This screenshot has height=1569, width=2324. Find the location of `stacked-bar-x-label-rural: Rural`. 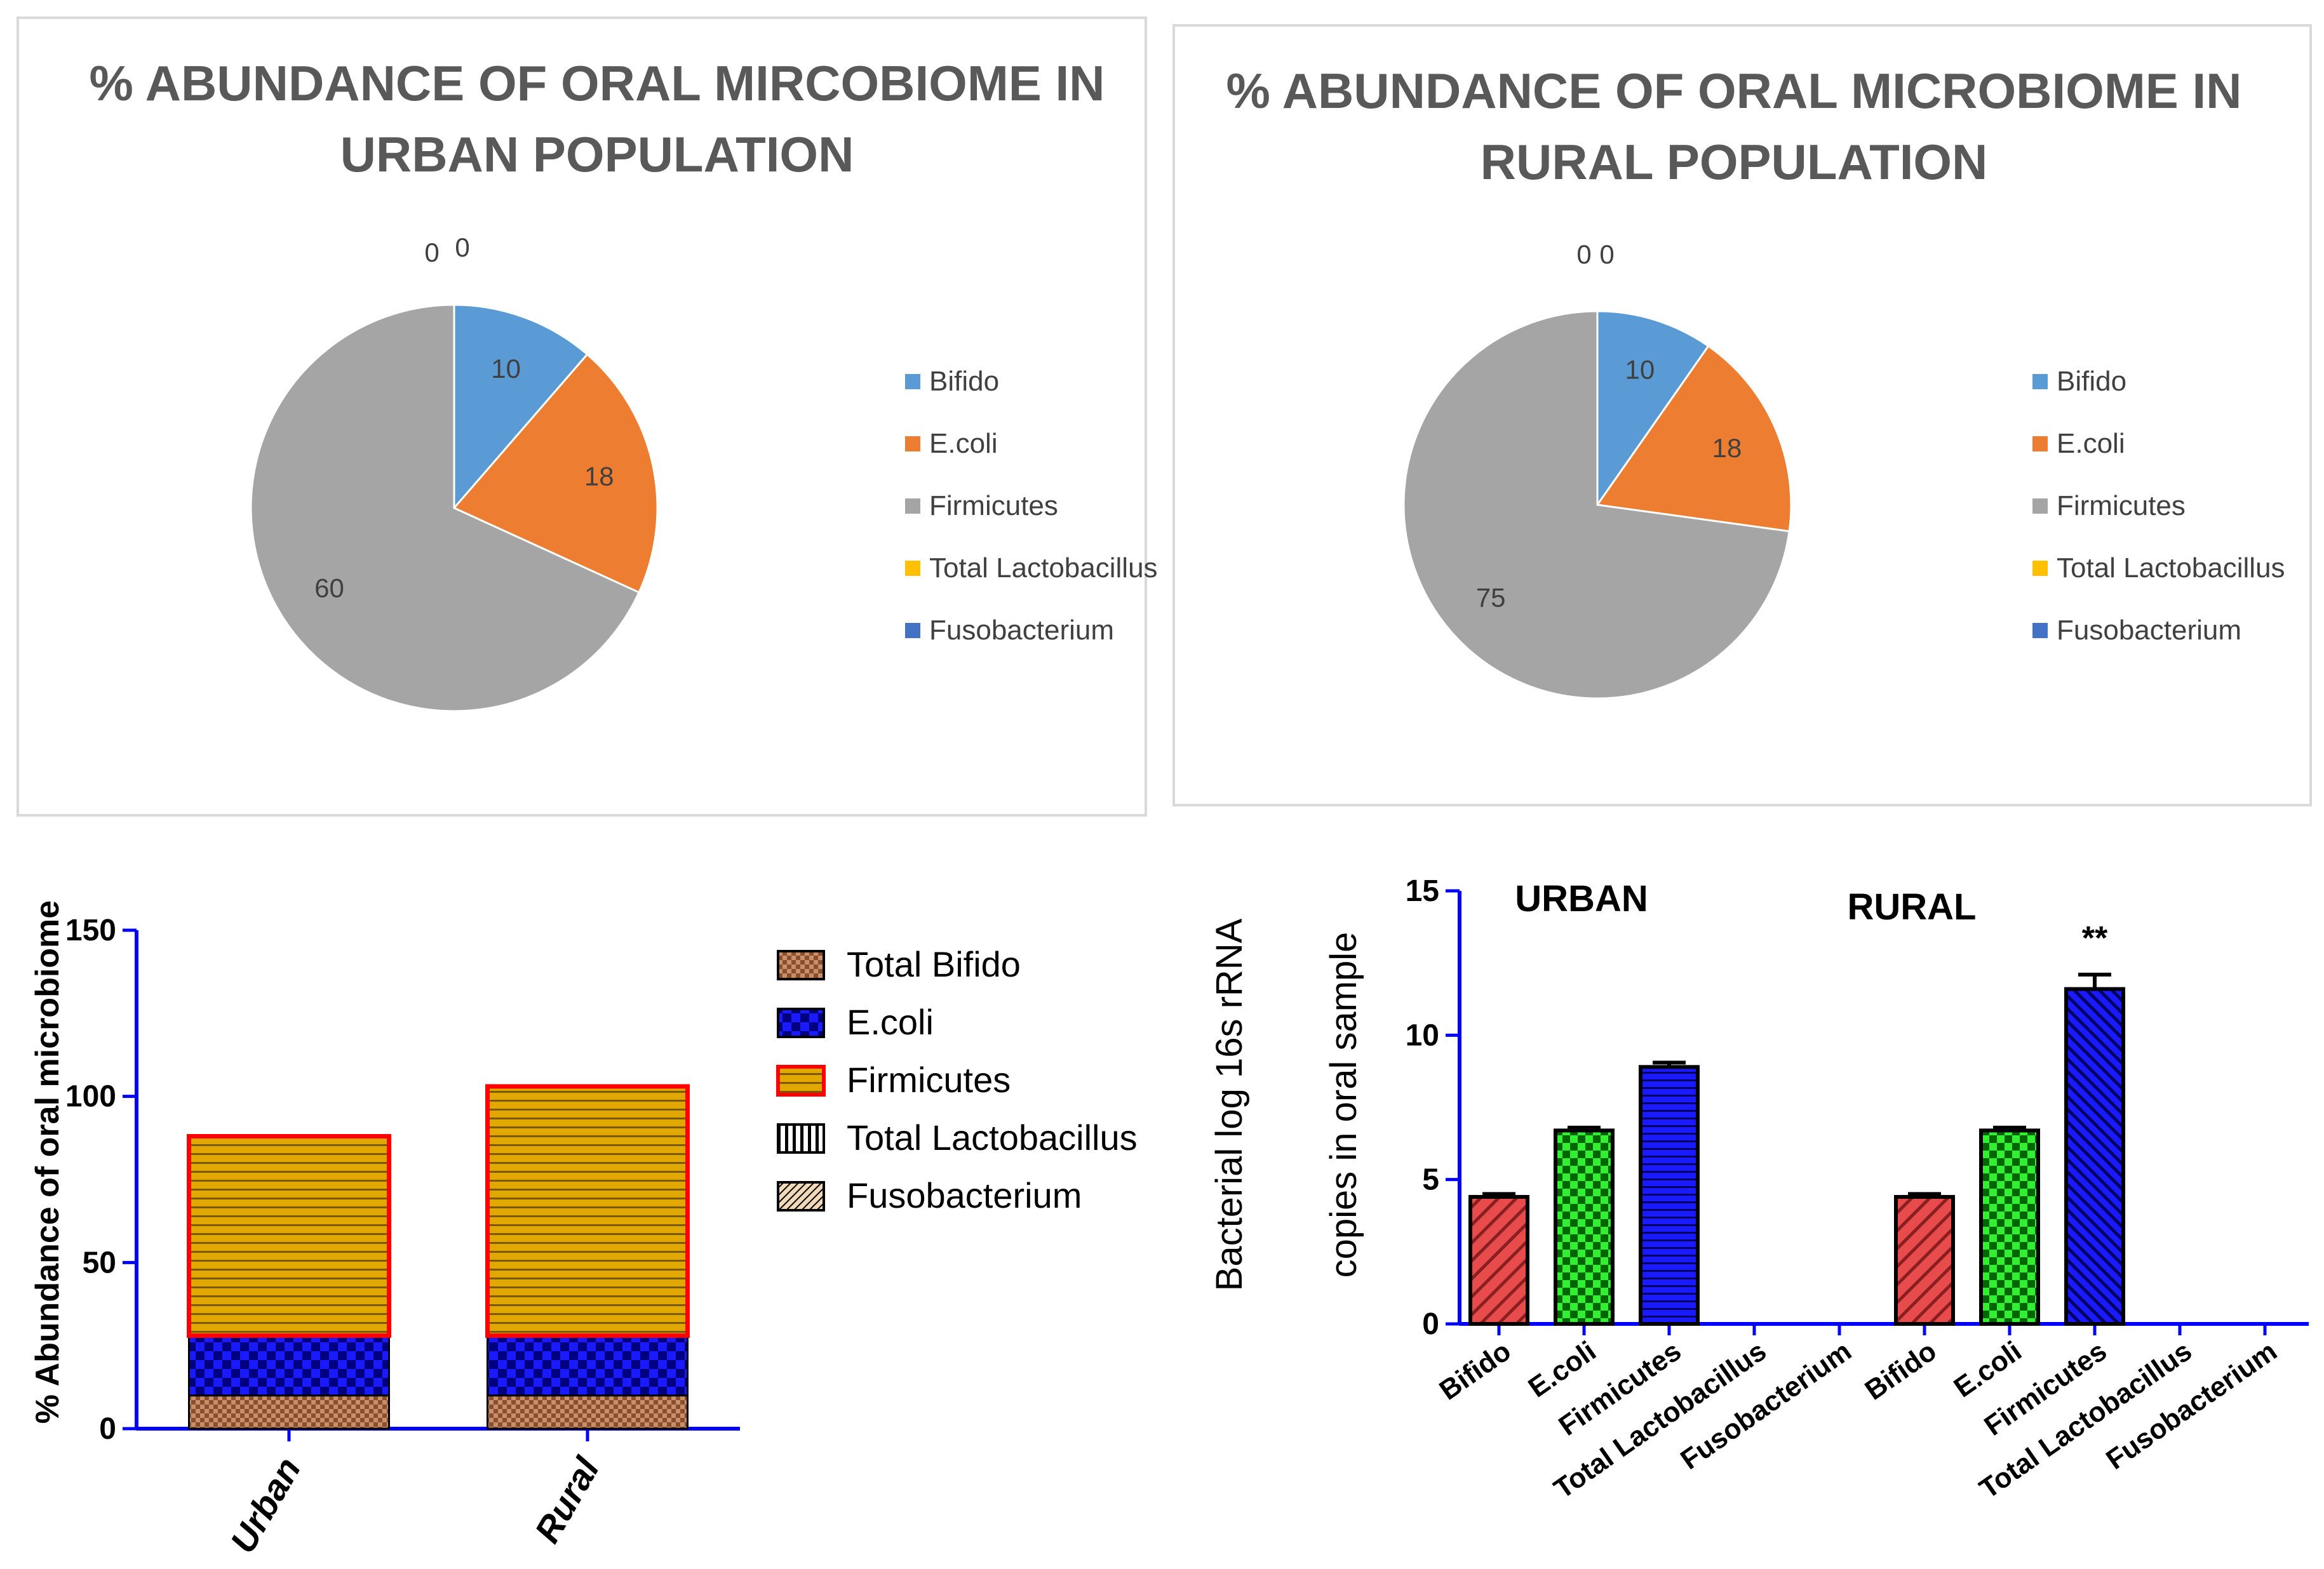

stacked-bar-x-label-rural: Rural is located at coordinates (567, 1499).